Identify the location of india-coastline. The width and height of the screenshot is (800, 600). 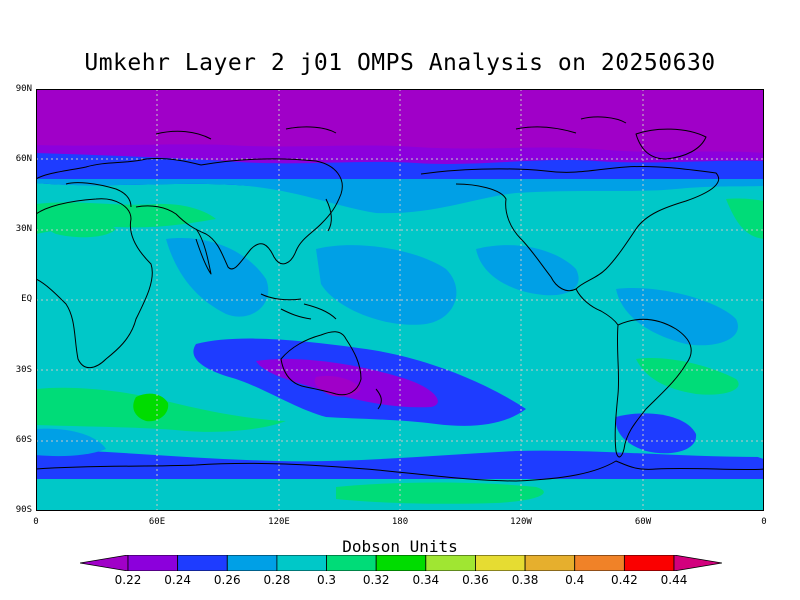
(203, 251).